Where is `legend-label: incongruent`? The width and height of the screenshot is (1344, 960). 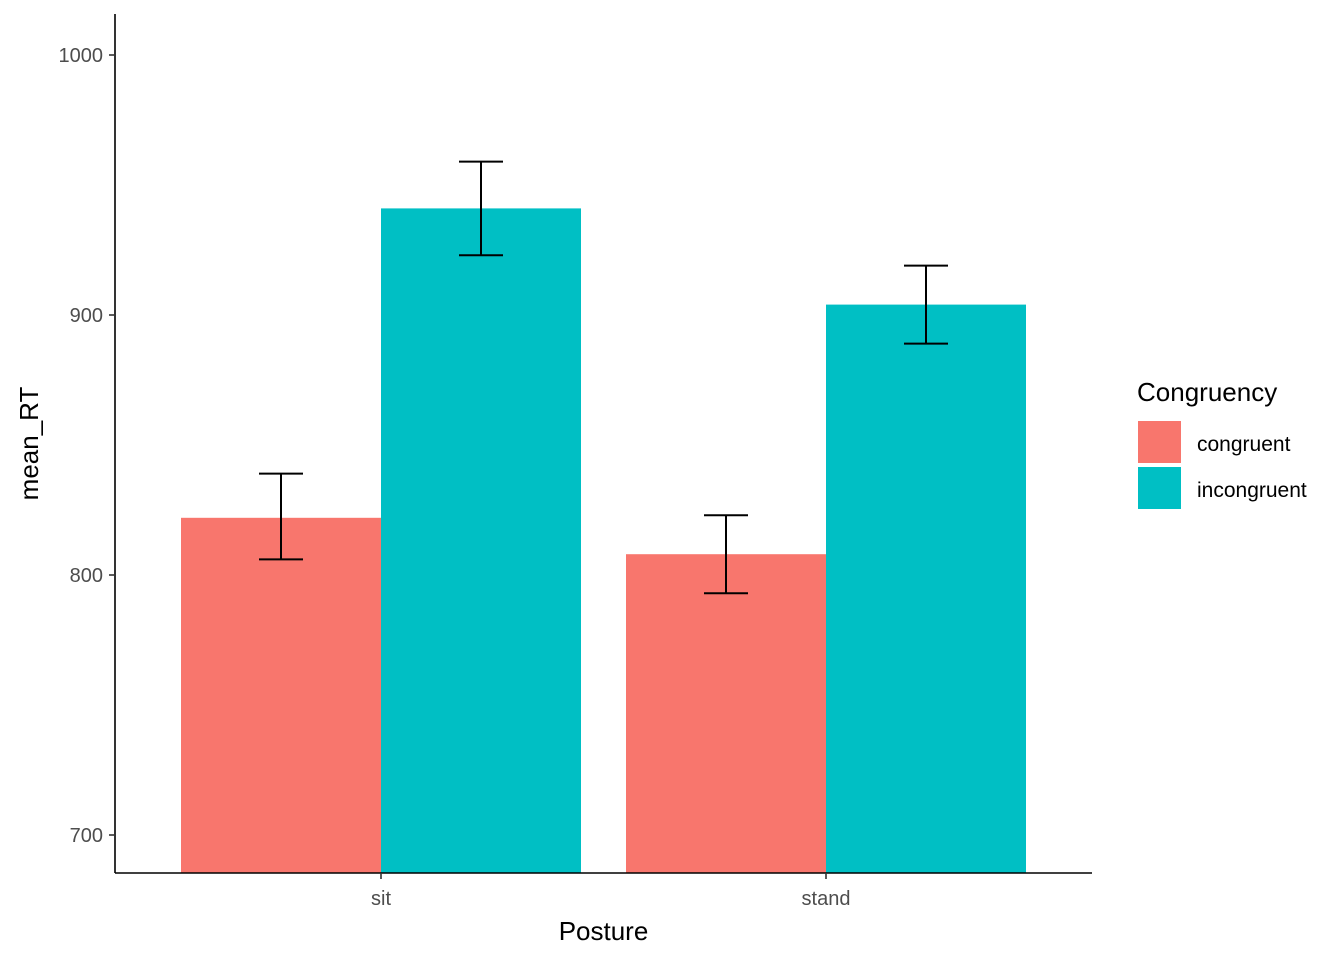 legend-label: incongruent is located at coordinates (1252, 490).